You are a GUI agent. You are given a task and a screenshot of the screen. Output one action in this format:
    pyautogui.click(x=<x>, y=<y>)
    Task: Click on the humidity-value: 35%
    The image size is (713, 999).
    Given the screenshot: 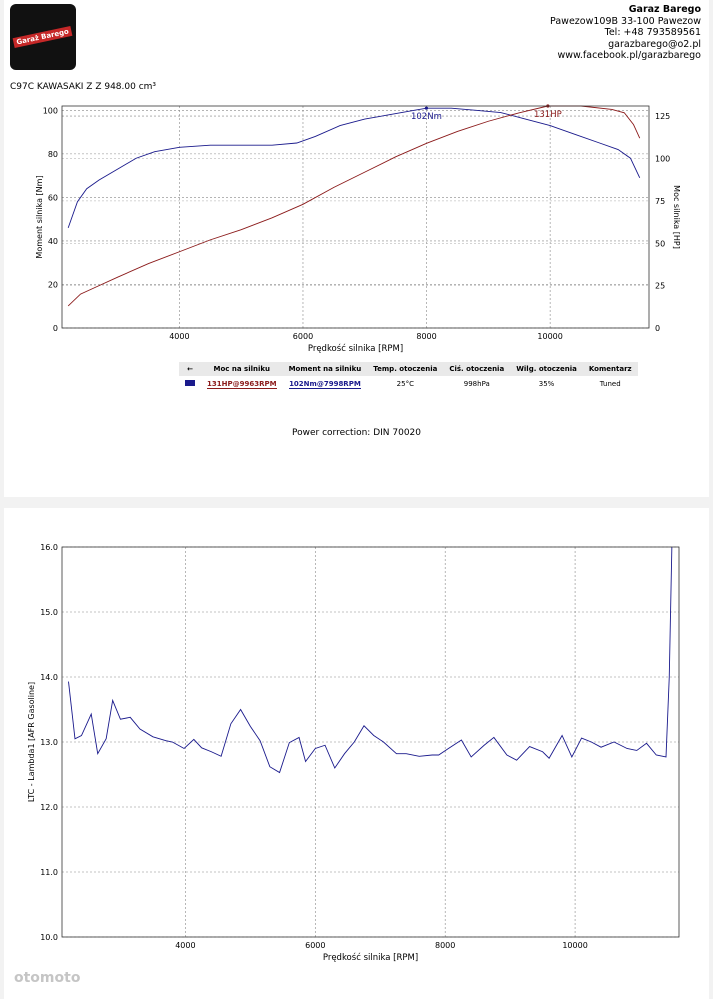 What is the action you would take?
    pyautogui.click(x=546, y=384)
    